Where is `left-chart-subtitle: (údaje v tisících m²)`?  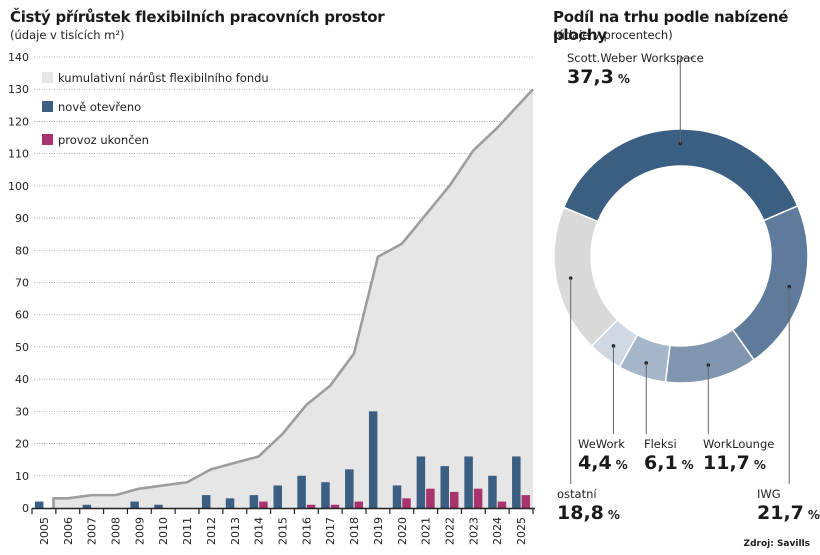 left-chart-subtitle: (údaje v tisících m²) is located at coordinates (67, 35).